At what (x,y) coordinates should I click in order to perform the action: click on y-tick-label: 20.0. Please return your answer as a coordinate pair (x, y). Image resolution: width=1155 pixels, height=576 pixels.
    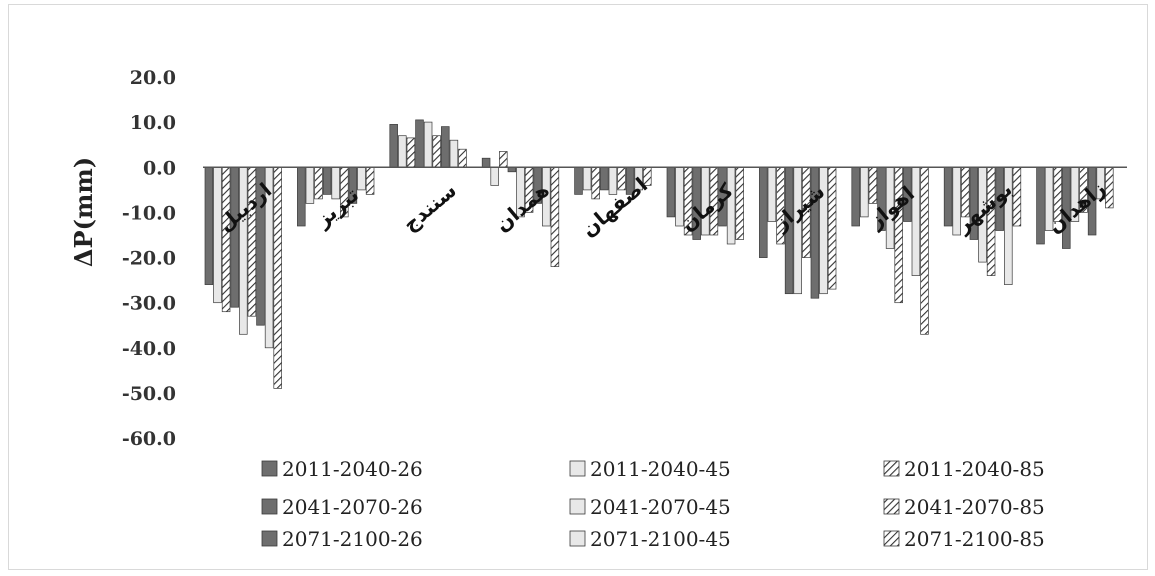
    Looking at the image, I should click on (153, 78).